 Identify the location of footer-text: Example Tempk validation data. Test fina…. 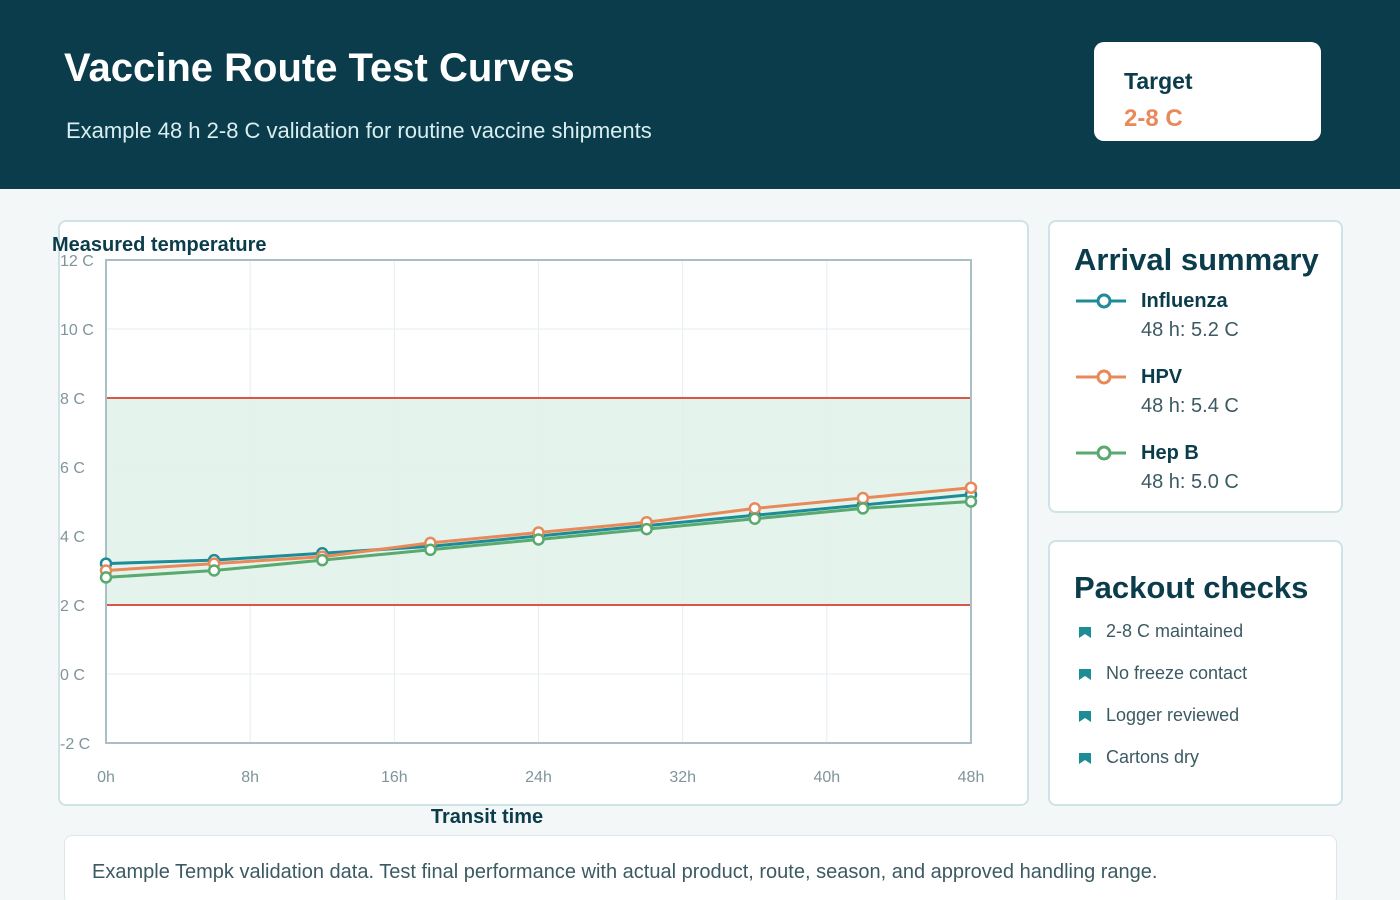
(625, 872).